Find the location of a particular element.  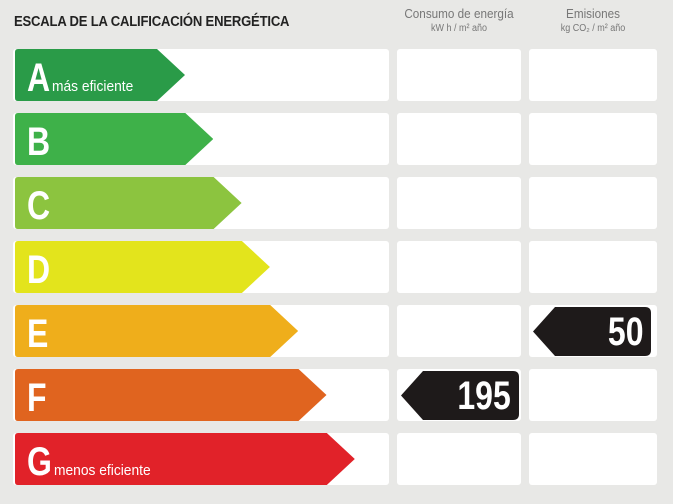

emisiones-marker: 50 is located at coordinates (592, 331).